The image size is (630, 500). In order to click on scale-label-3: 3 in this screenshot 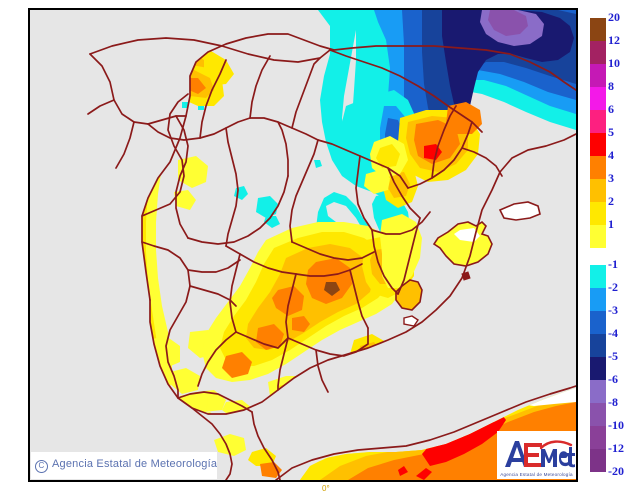, I will do `click(611, 178)`.